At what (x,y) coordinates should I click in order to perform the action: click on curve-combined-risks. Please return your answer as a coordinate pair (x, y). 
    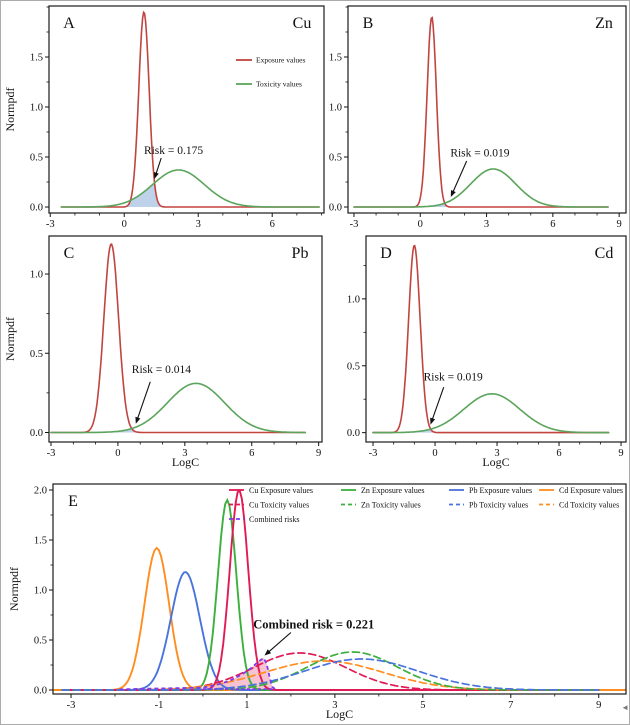
    Looking at the image, I should click on (198, 673).